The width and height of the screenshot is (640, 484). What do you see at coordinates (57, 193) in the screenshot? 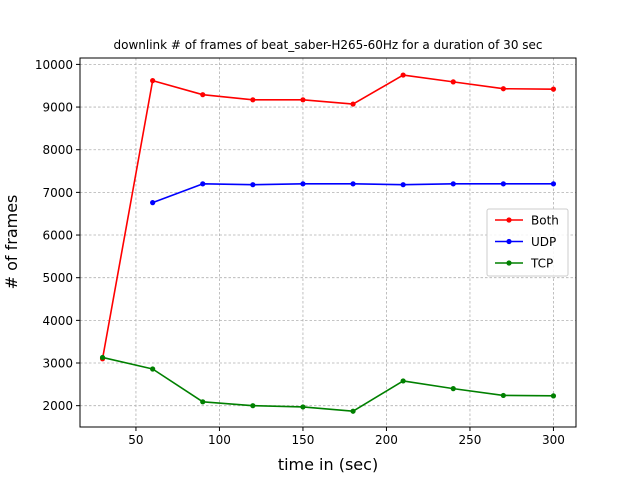
I see `y-tick-label: 7000` at bounding box center [57, 193].